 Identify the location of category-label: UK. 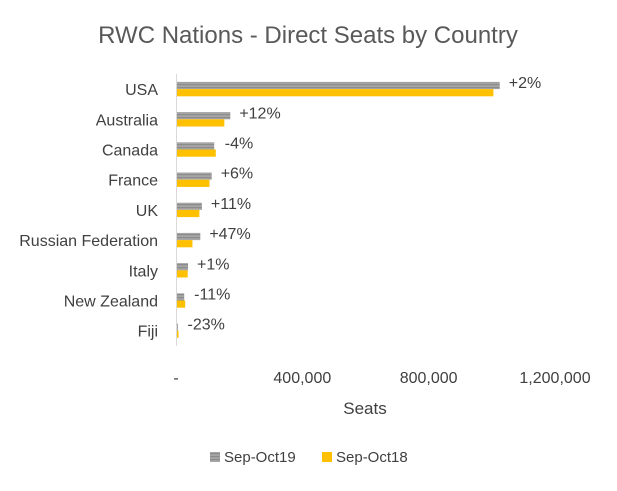
(147, 211).